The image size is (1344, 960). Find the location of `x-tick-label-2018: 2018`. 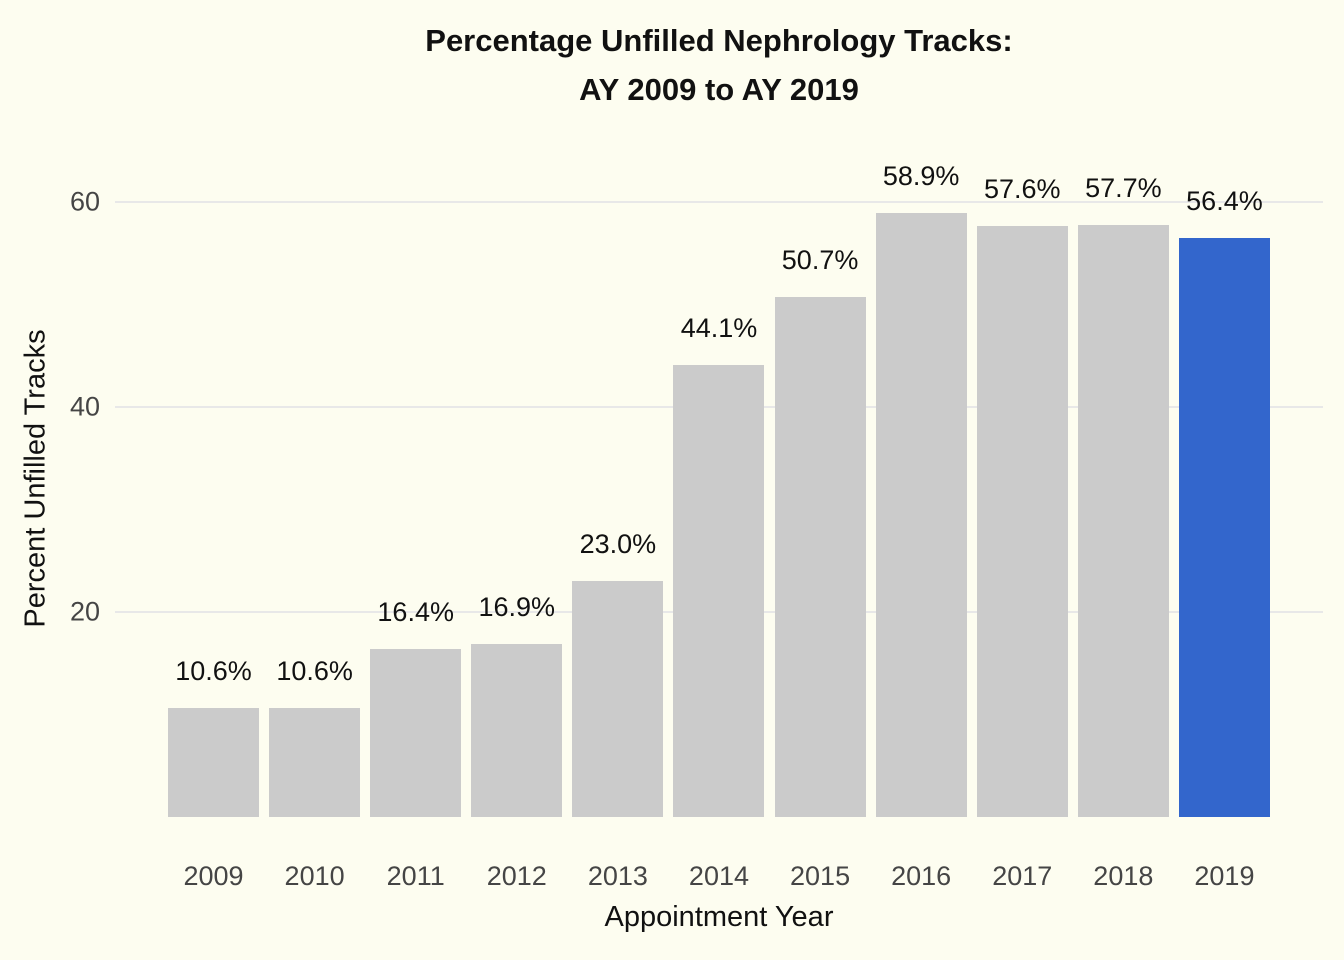

x-tick-label-2018: 2018 is located at coordinates (1123, 876).